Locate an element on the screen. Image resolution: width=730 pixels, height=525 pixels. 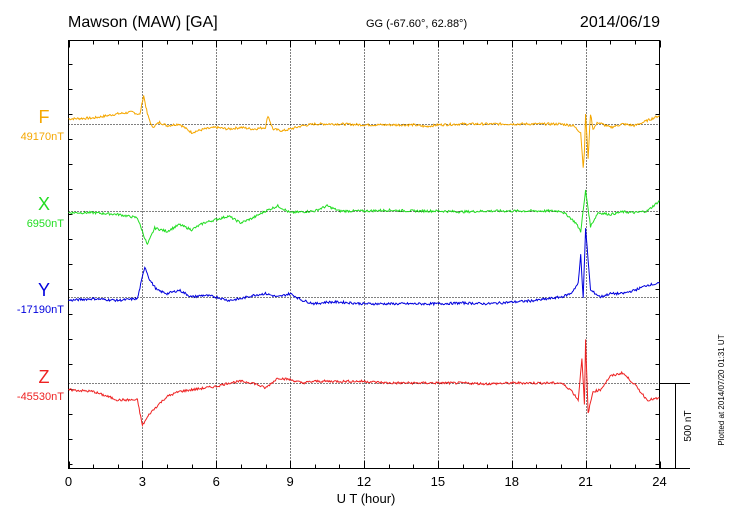
station-title: Mawson (MAW) [GA] is located at coordinates (143, 22).